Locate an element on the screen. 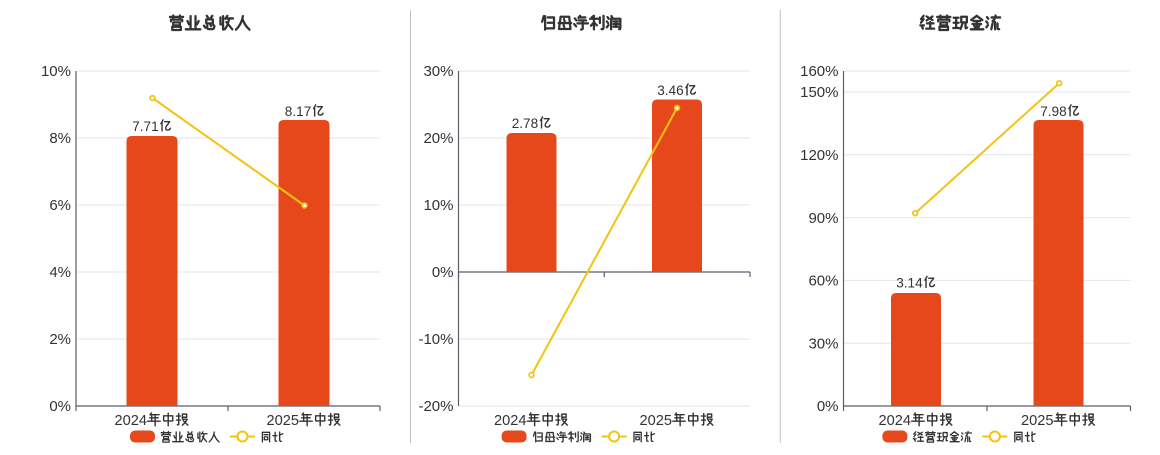  svg-text: 60% is located at coordinates (823, 281).